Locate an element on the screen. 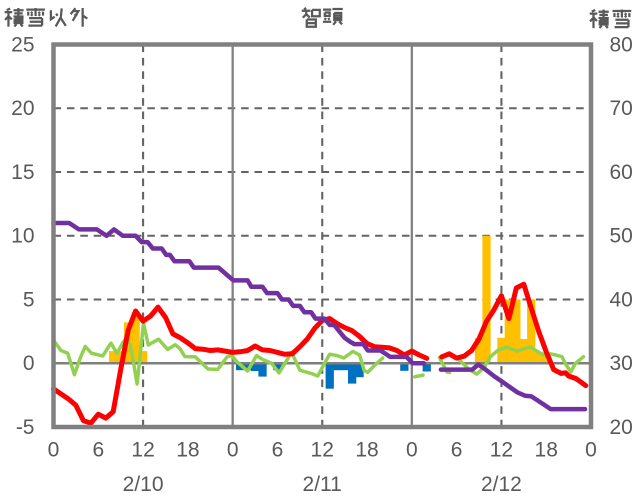 This screenshot has width=636, height=501. svg-text: 5 is located at coordinates (29, 299).